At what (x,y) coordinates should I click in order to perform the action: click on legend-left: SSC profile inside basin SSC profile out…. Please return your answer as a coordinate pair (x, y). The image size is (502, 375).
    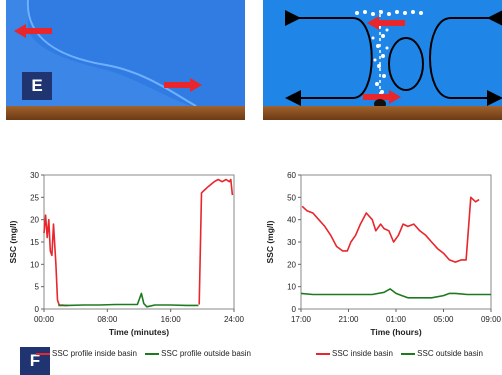
    Looking at the image, I should click on (146, 353).